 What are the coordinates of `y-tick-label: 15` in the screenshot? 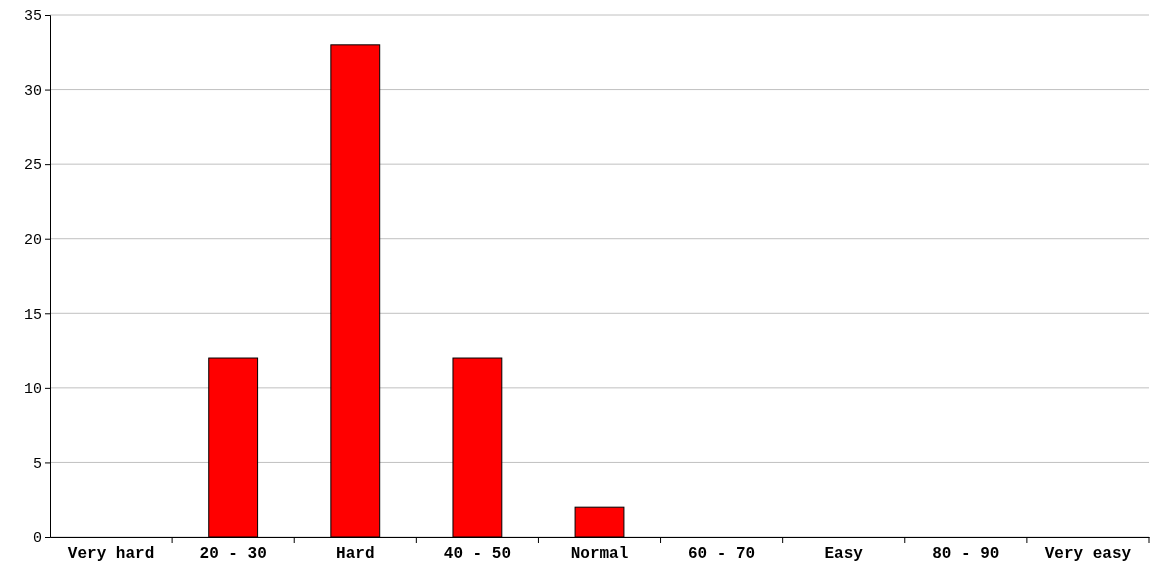 It's located at (32, 315).